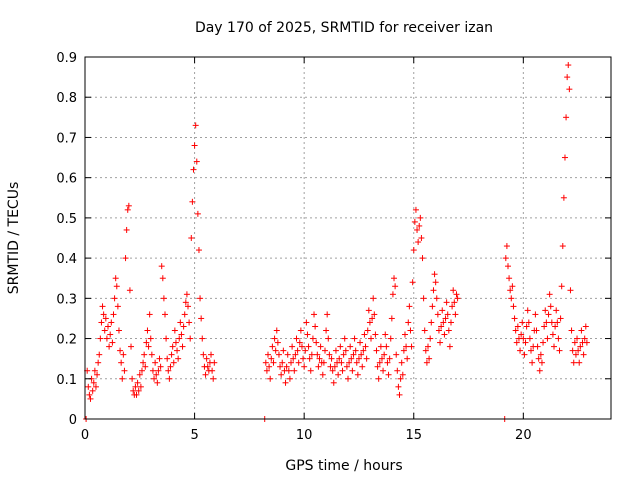 The image size is (640, 480). Describe the element at coordinates (523, 435) in the screenshot. I see `x-tick-label: 20` at that location.